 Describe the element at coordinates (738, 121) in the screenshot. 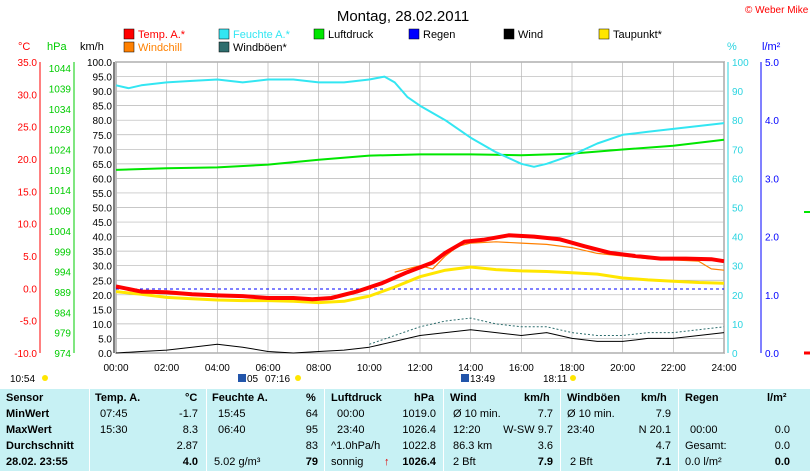

I see `humid-tick: 80` at that location.